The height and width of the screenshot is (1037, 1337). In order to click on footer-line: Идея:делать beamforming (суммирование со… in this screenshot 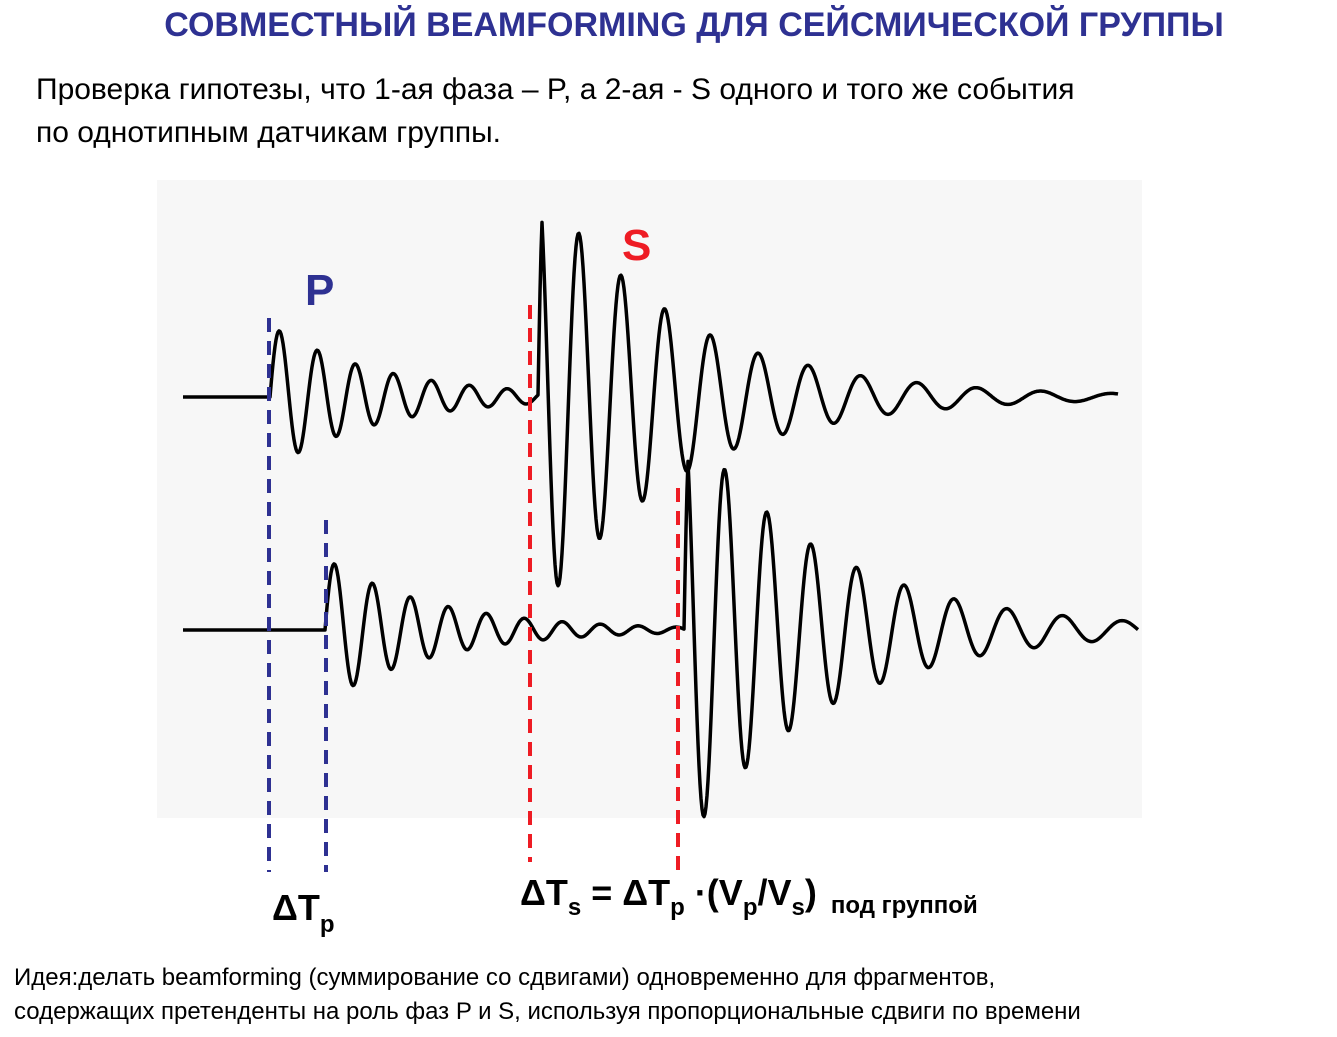, I will do `click(504, 977)`.